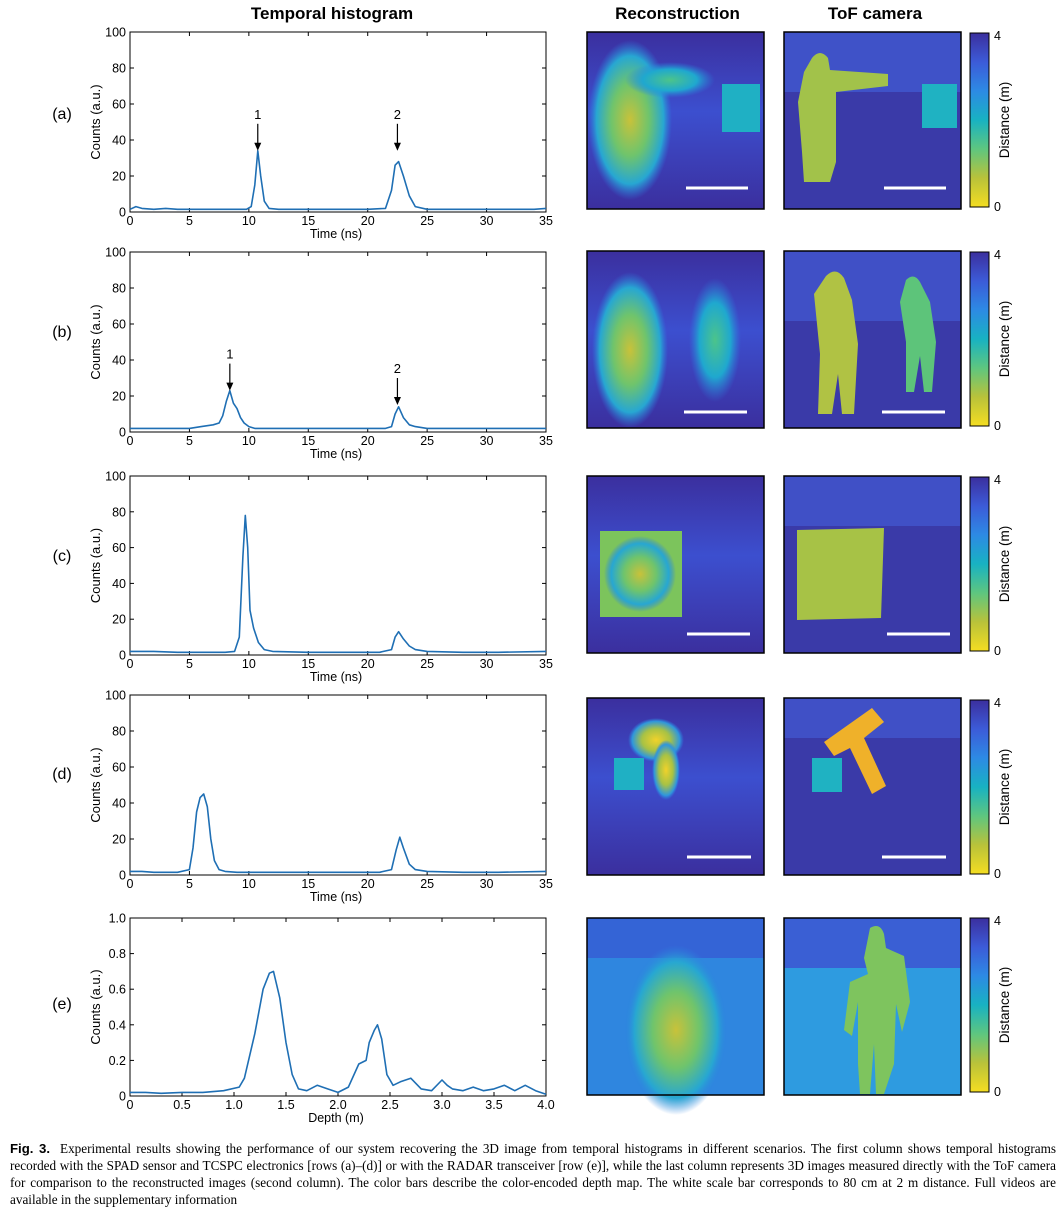 The height and width of the screenshot is (1227, 1063). What do you see at coordinates (30, 1148) in the screenshot?
I see `figure-label: Fig. 3.` at bounding box center [30, 1148].